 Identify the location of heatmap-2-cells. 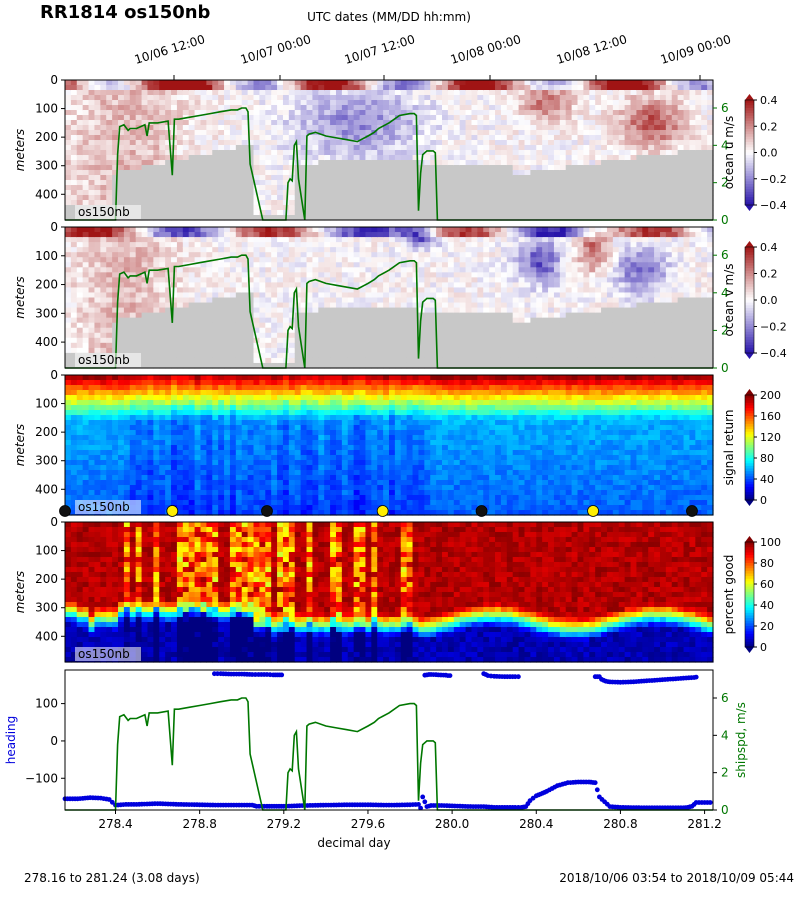
(389, 298).